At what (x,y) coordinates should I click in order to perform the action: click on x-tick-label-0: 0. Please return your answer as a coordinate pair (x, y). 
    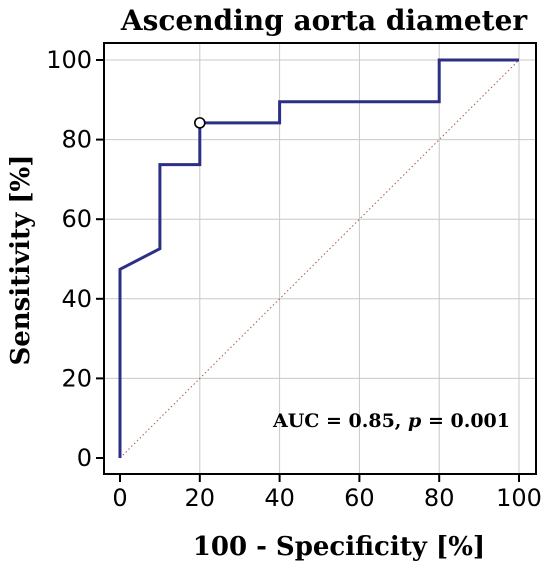
    Looking at the image, I should click on (119, 498).